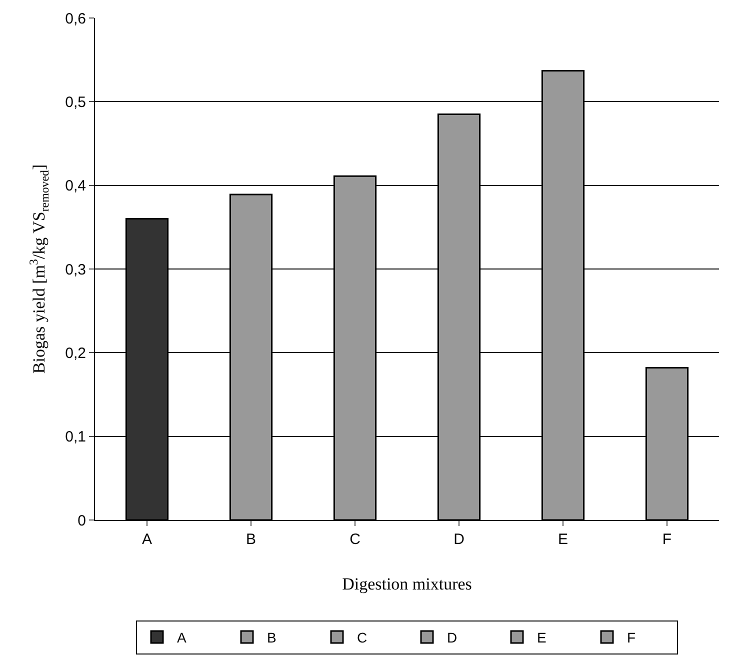  Describe the element at coordinates (75, 353) in the screenshot. I see `y-tick-label: 0,2` at that location.